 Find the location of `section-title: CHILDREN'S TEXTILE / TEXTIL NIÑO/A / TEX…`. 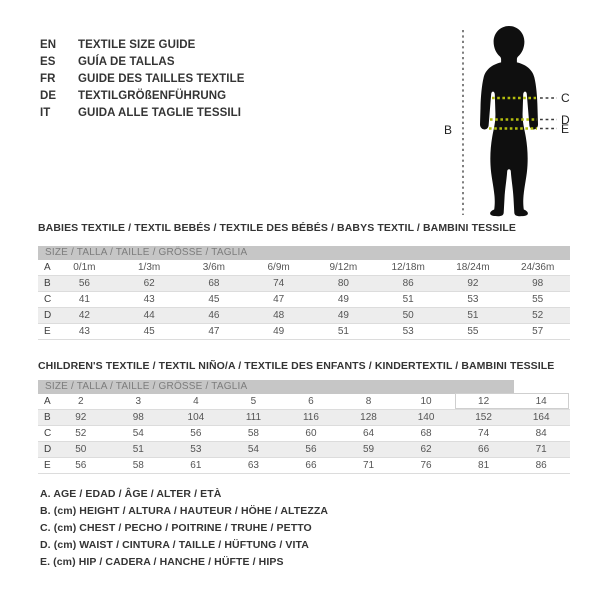

section-title: CHILDREN'S TEXTILE / TEXTIL NIÑO/A / TEX… is located at coordinates (296, 366).